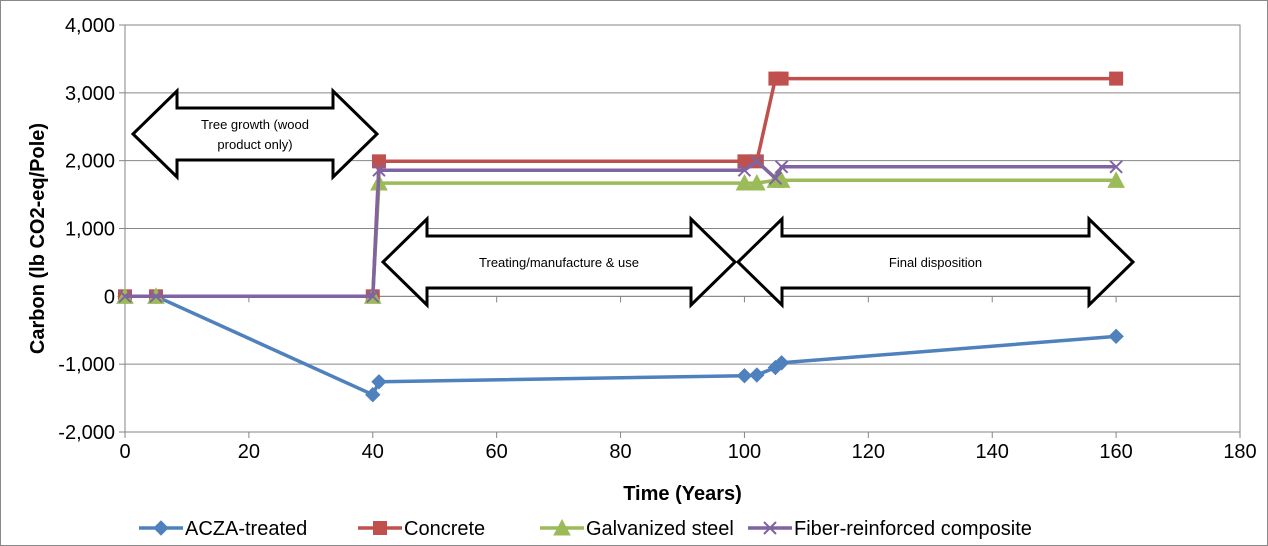 The height and width of the screenshot is (546, 1268). I want to click on x-tick-label: 80, so click(620, 452).